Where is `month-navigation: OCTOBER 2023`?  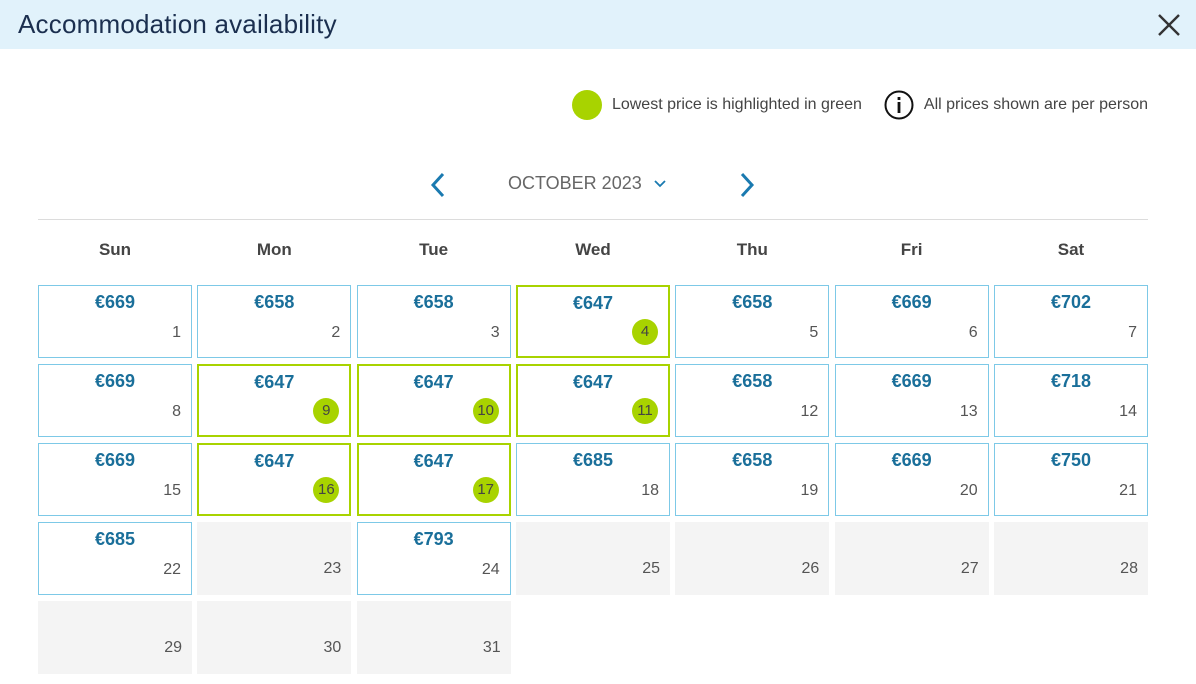 month-navigation: OCTOBER 2023 is located at coordinates (598, 185).